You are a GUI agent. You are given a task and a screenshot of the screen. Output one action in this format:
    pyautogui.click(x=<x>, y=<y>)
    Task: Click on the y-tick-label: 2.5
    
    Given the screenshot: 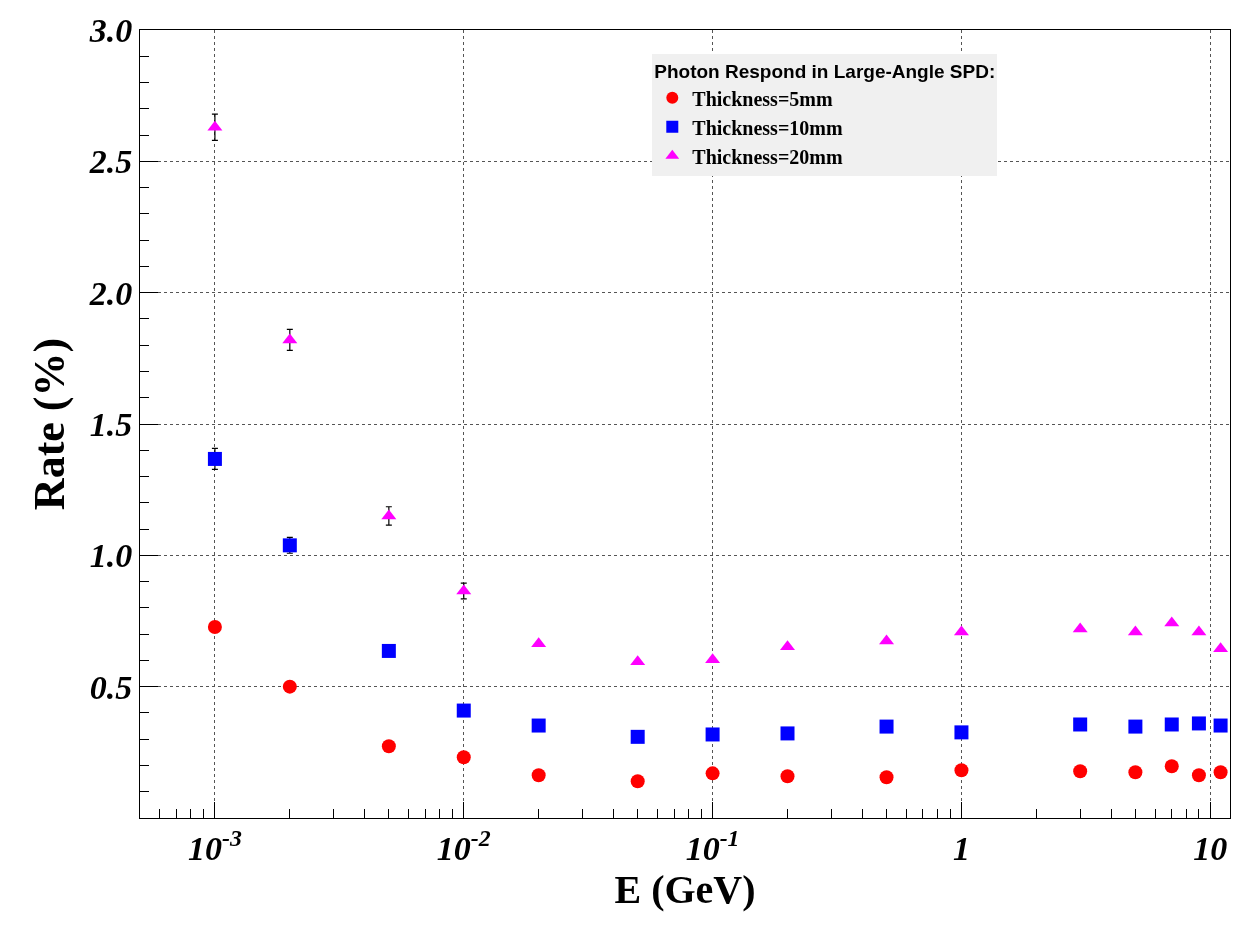 What is the action you would take?
    pyautogui.click(x=110, y=162)
    